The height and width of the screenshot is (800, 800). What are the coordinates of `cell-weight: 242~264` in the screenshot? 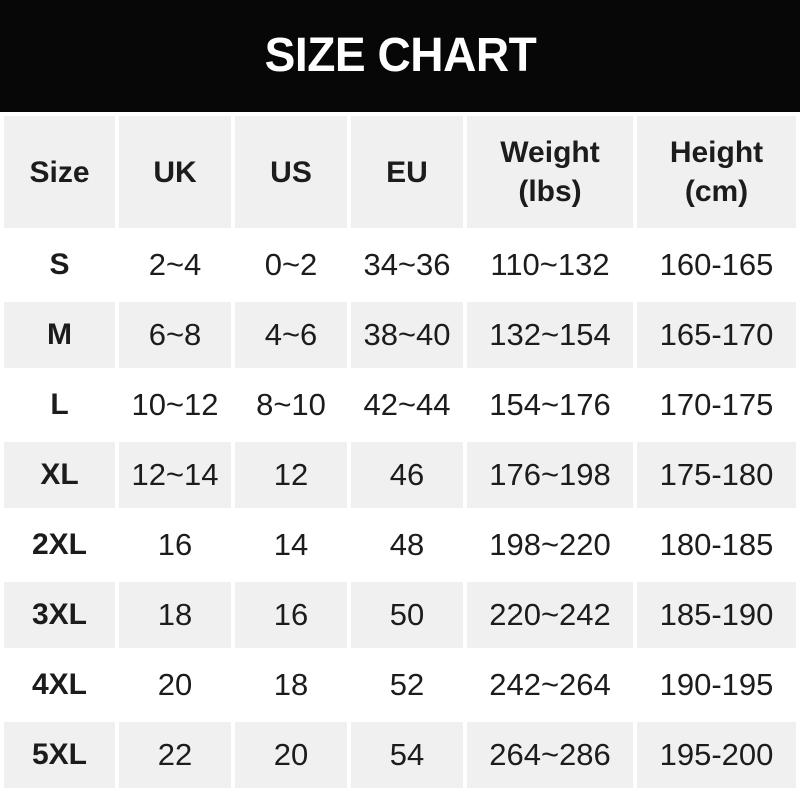 It's located at (550, 685).